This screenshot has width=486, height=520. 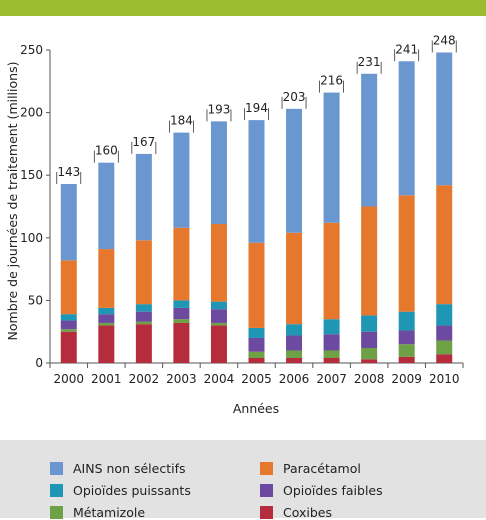 I want to click on x-tick-label: 2009, so click(x=406, y=379).